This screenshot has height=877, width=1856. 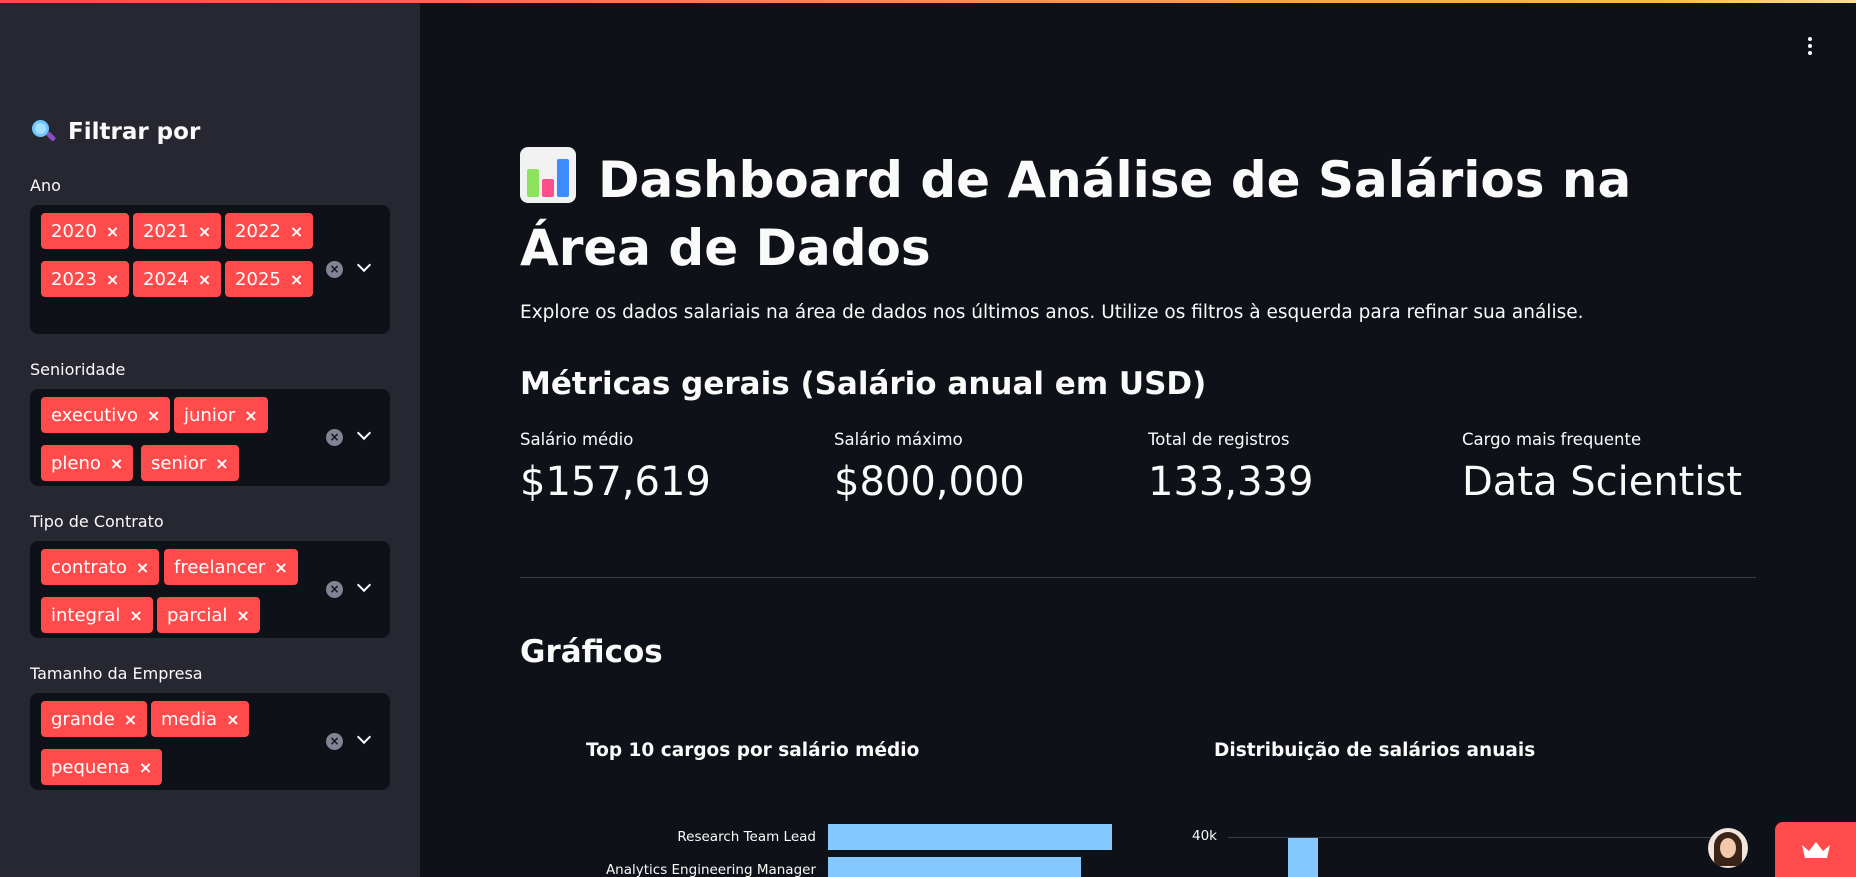 What do you see at coordinates (210, 589) in the screenshot?
I see `filter-multiselect: contrato × freelancer × integral × parcial × ×` at bounding box center [210, 589].